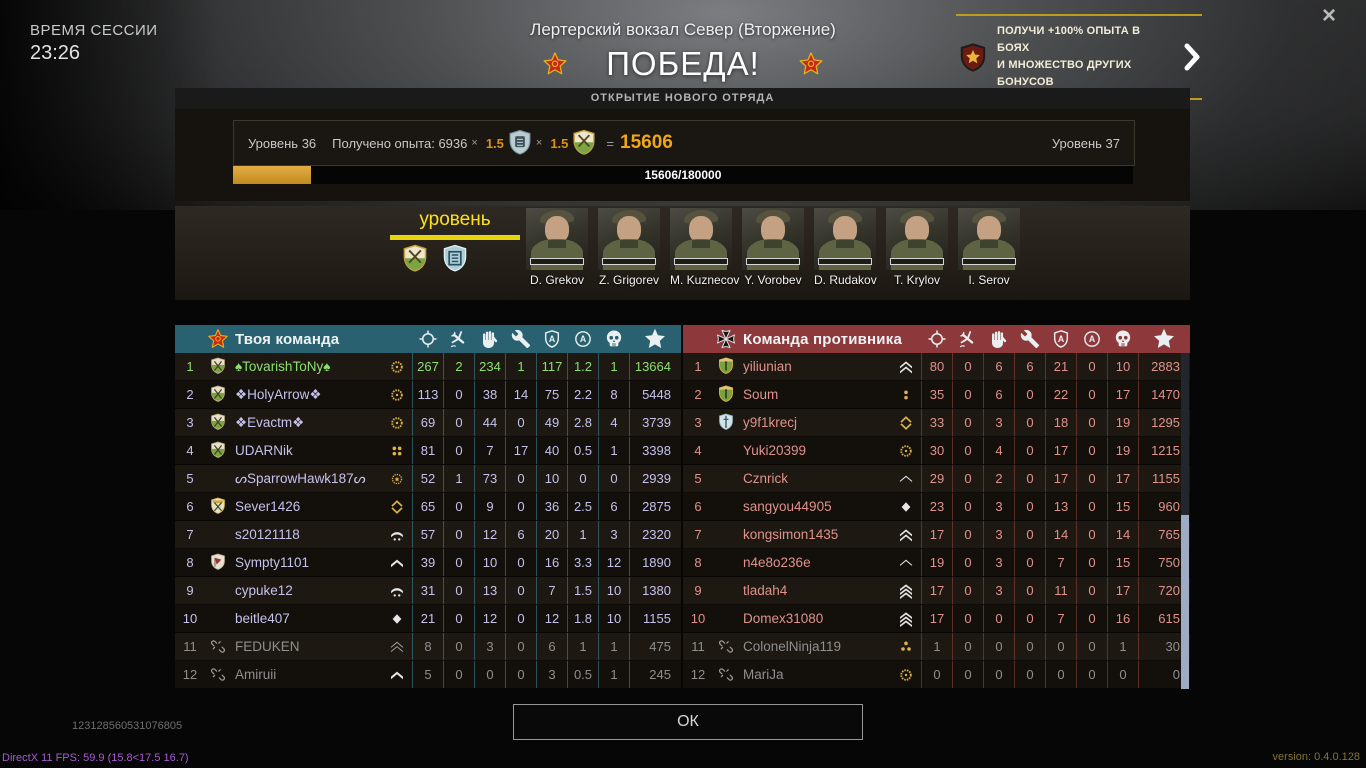  What do you see at coordinates (936, 647) in the screenshot?
I see `table-row: 11 ColonelNinja119 1 0 0 0 0 0 1 30` at bounding box center [936, 647].